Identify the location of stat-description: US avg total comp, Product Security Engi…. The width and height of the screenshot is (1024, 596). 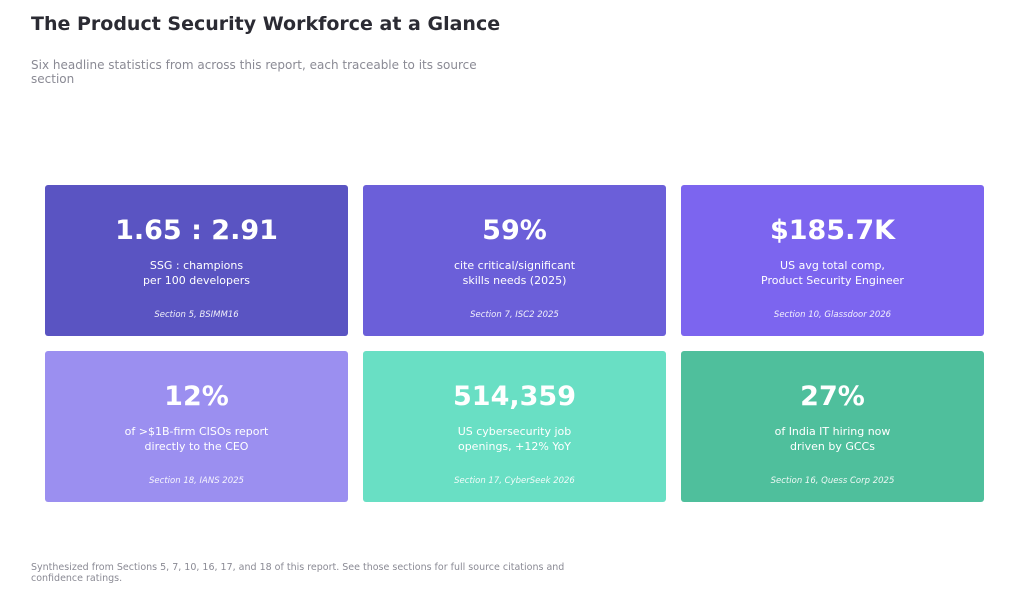
(832, 273).